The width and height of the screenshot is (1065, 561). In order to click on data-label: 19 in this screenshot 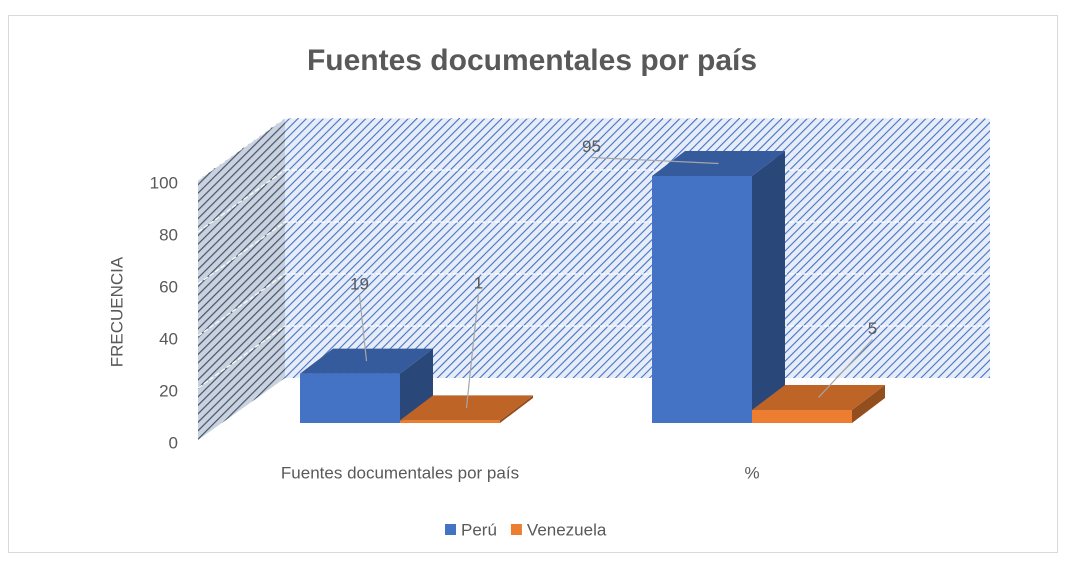, I will do `click(359, 284)`.